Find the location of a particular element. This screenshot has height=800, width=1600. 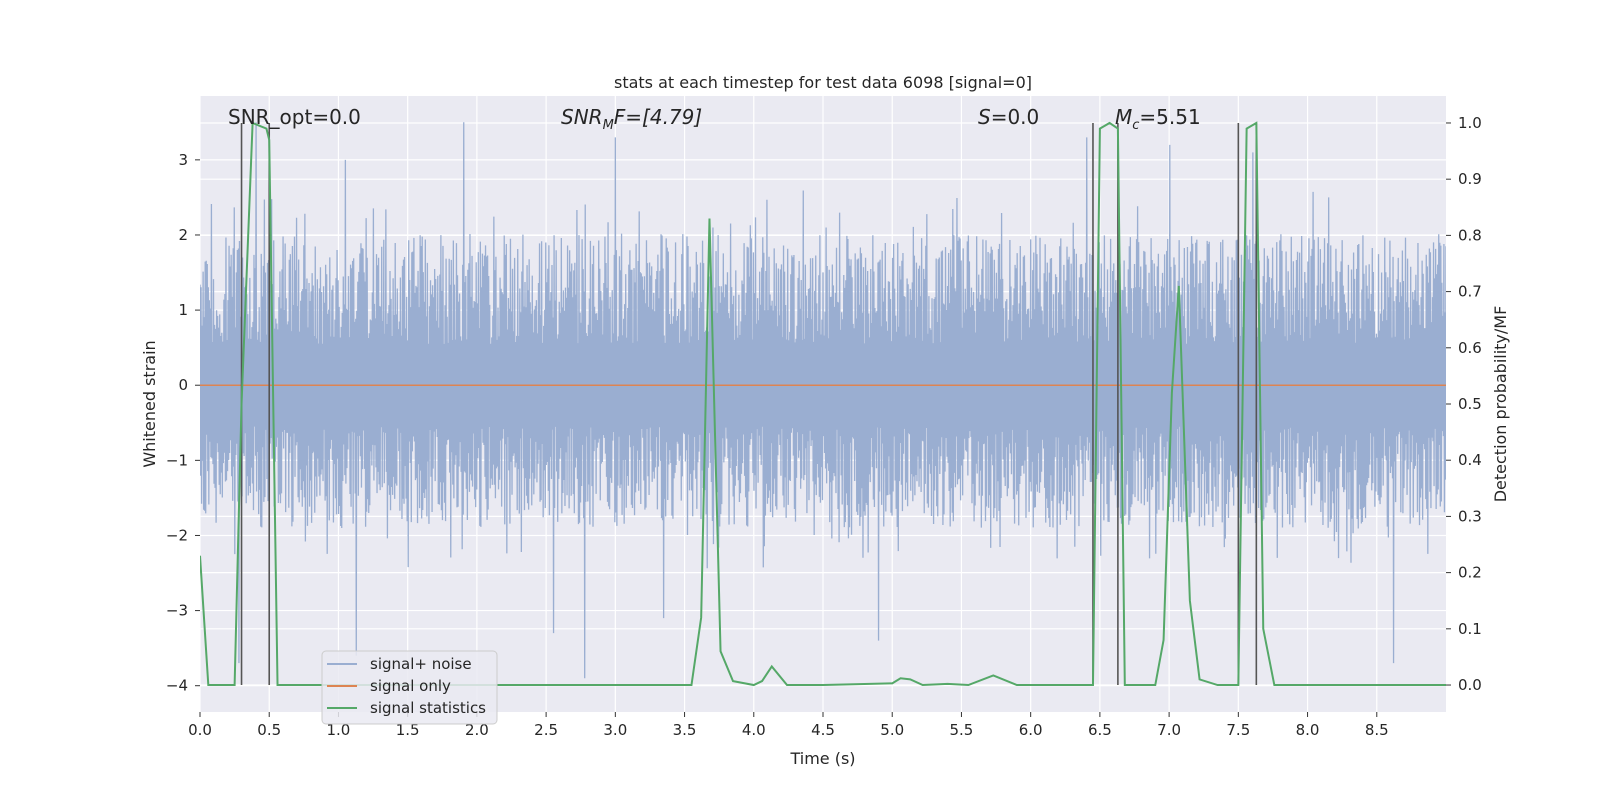

y2-tick-label: 0.5 is located at coordinates (1470, 404).